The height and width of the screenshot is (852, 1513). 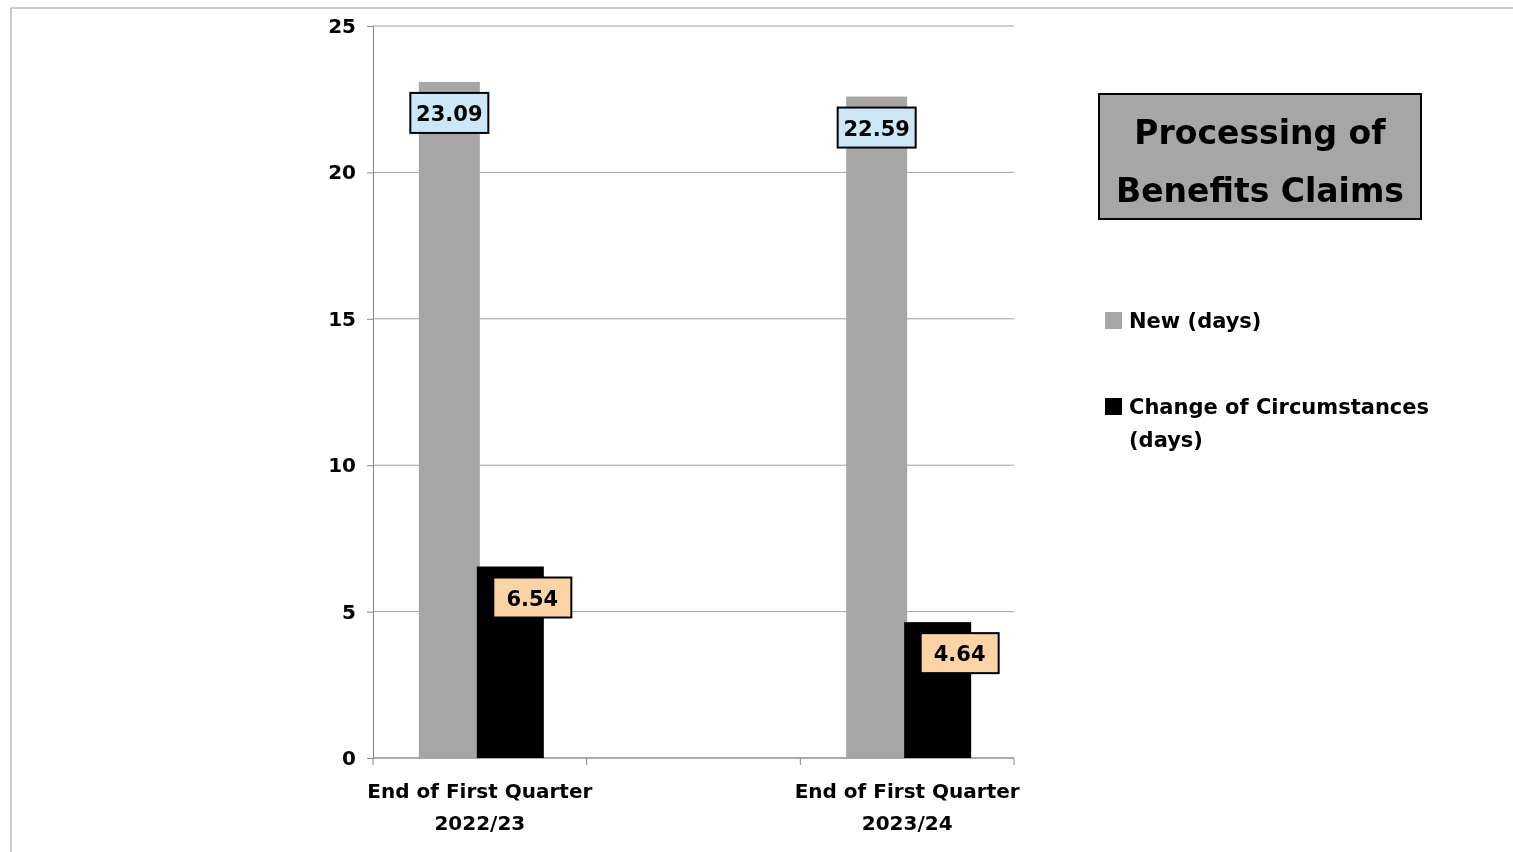 I want to click on y-tick-label: 20, so click(x=342, y=172).